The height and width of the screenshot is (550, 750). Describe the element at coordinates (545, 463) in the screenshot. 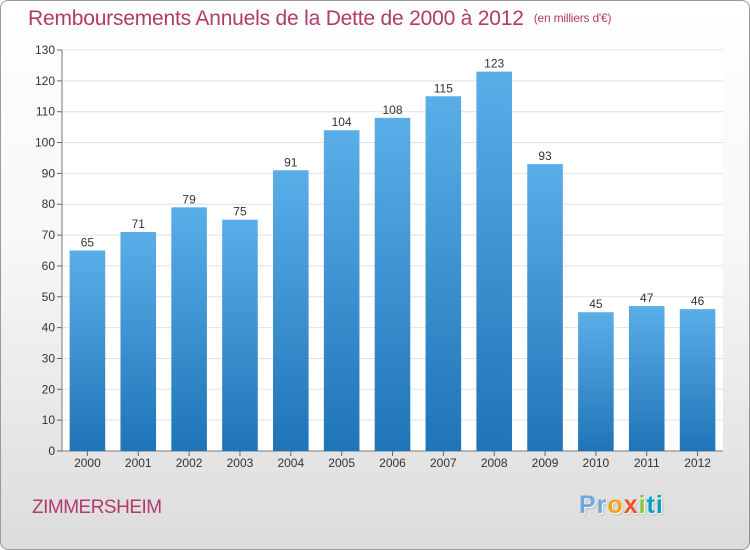

I see `x-tick-label: 2009` at that location.